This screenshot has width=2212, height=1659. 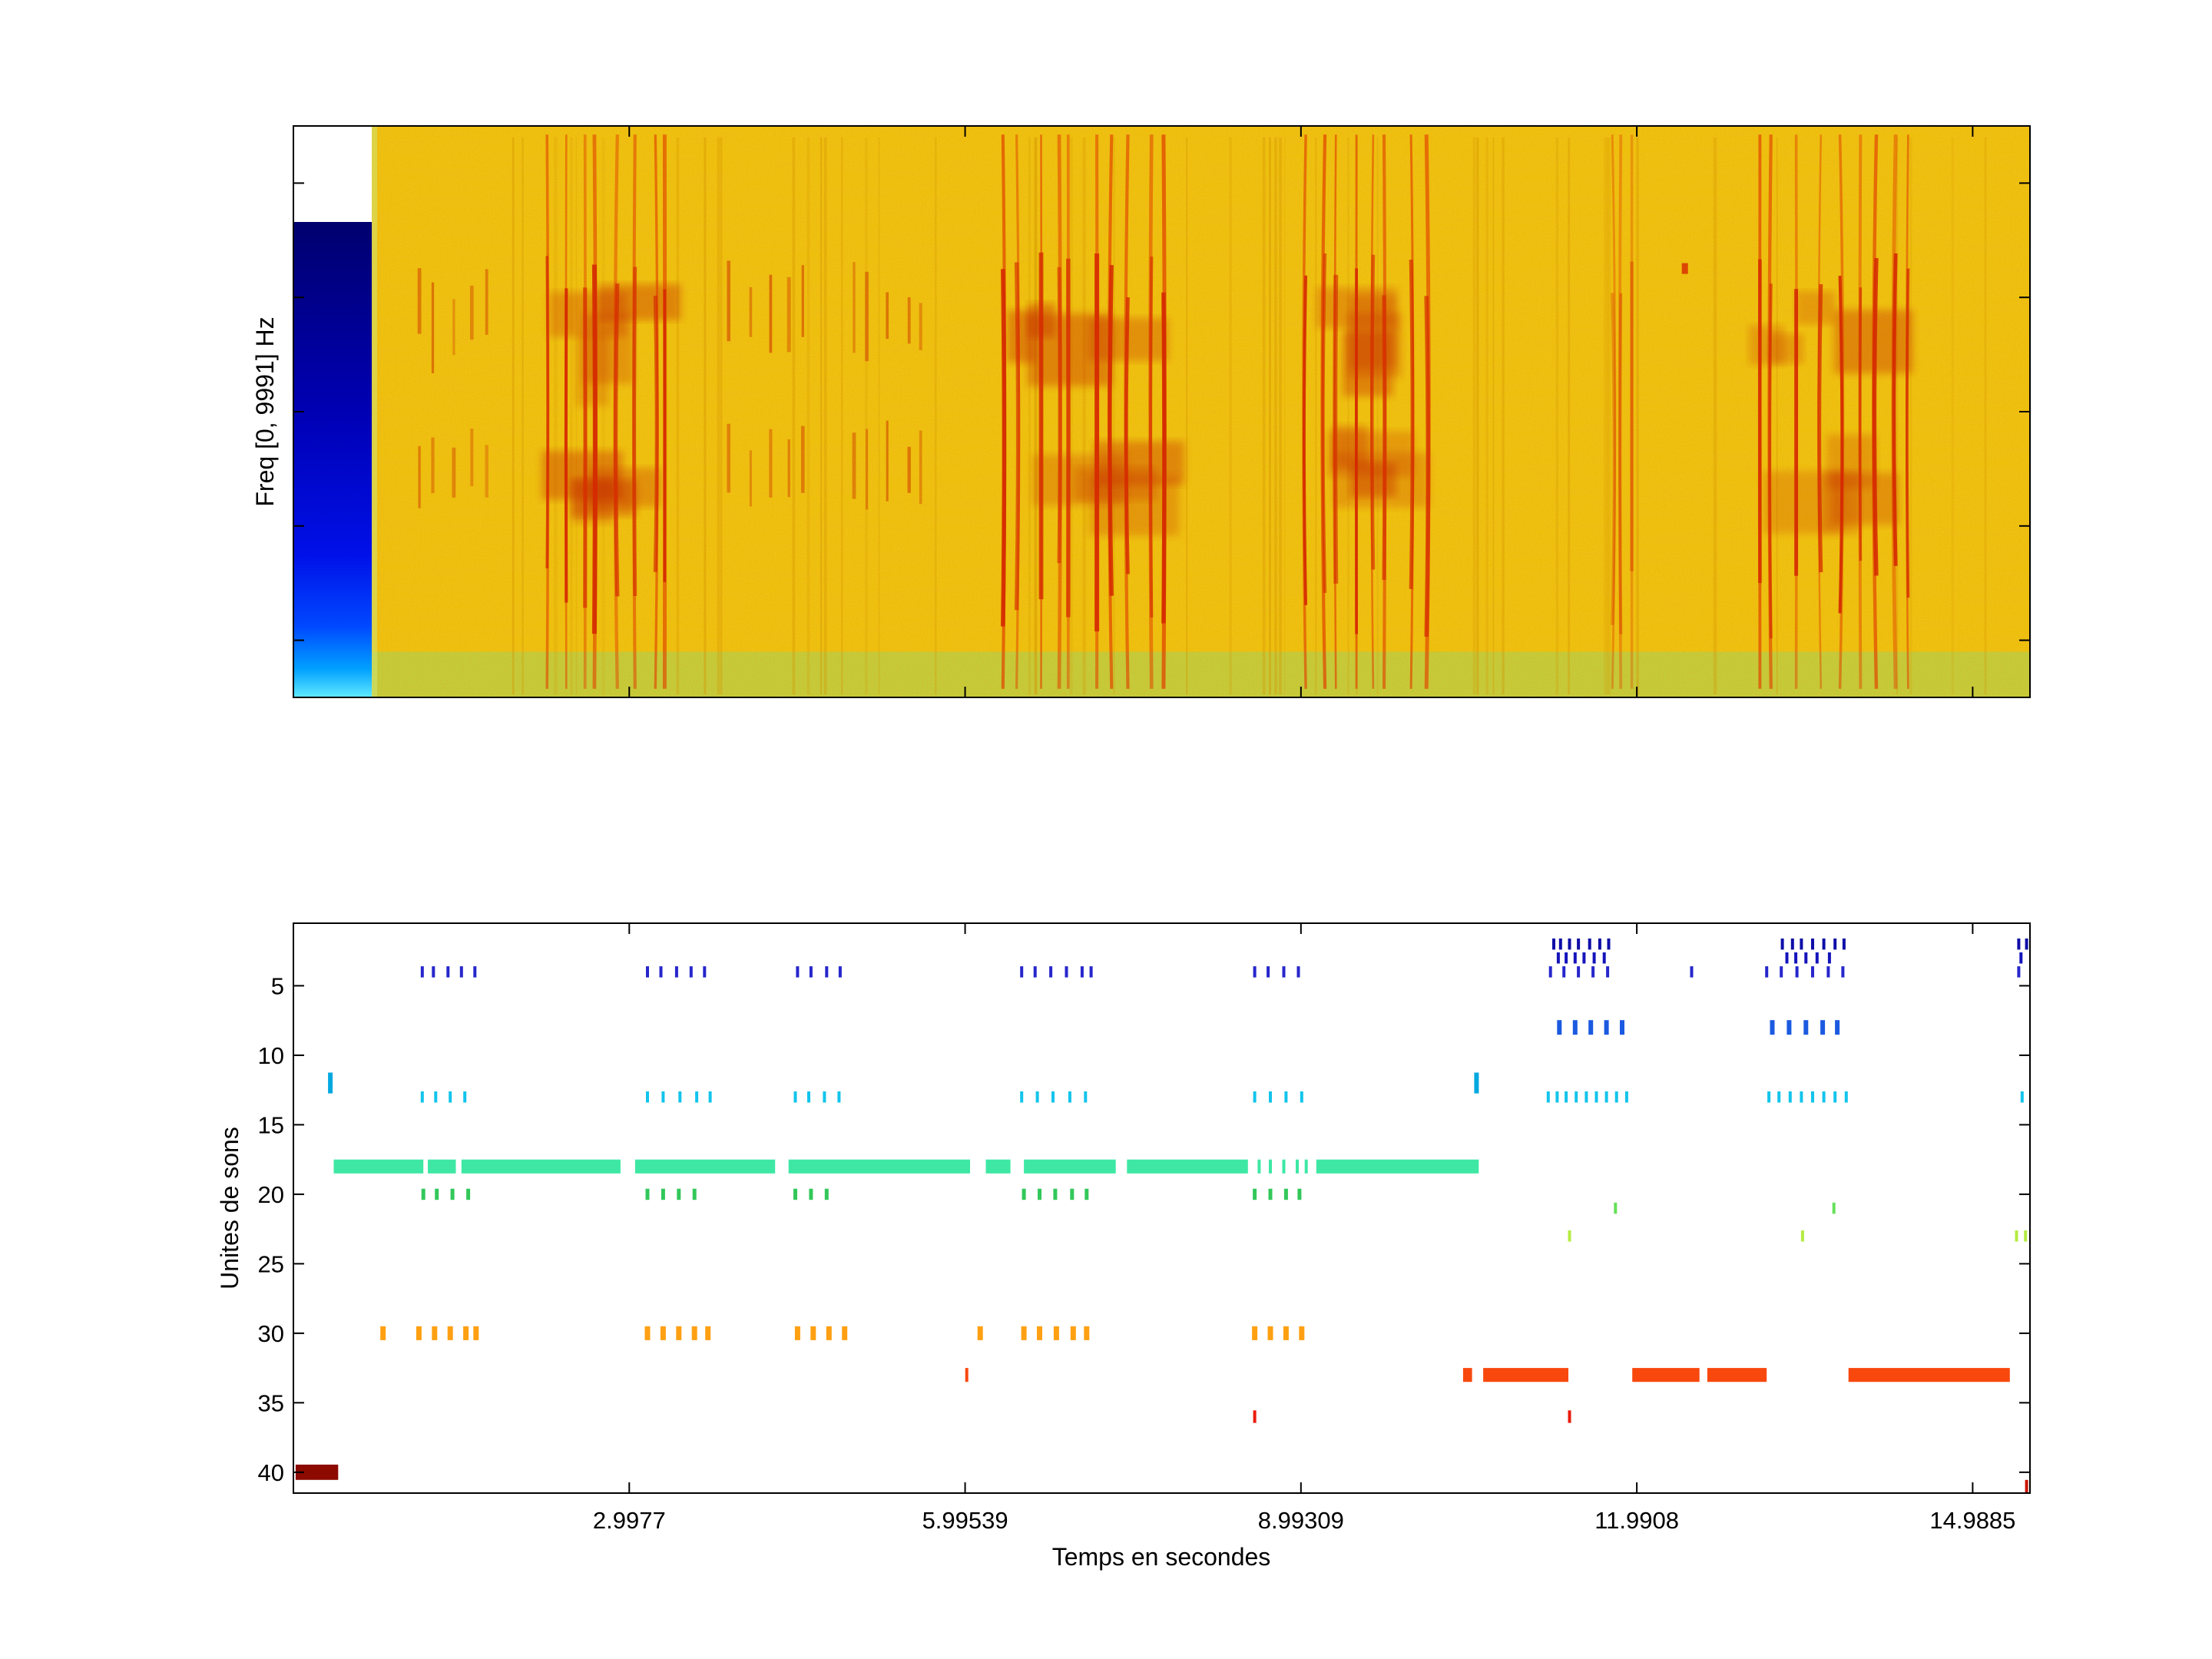 What do you see at coordinates (265, 411) in the screenshot?
I see `spectrogram-ylabel: Freq [0, 9991] Hz` at bounding box center [265, 411].